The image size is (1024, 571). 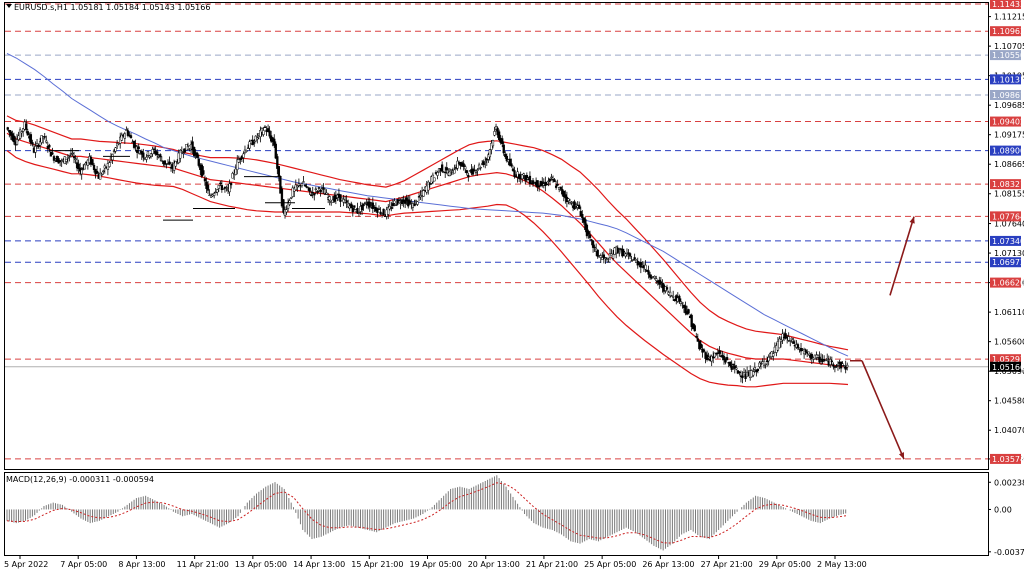 What do you see at coordinates (261, 564) in the screenshot?
I see `time-tick-label-4: 13 Apr 05:00` at bounding box center [261, 564].